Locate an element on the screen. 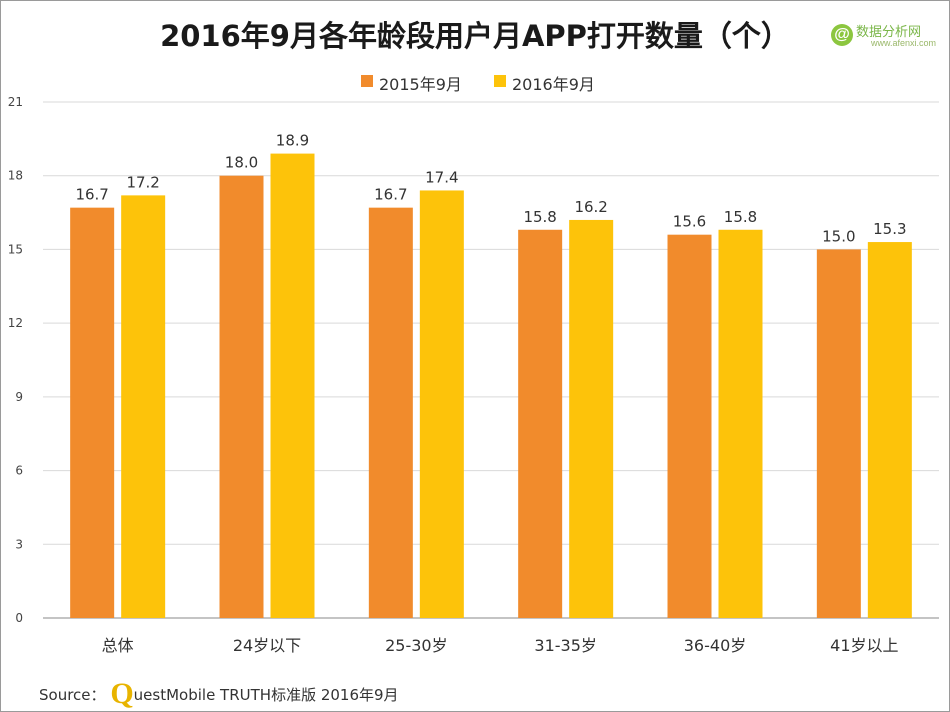 The height and width of the screenshot is (712, 950). source-note: Source： QuestMobile TRUTH标准版 2016年9月 is located at coordinates (219, 694).